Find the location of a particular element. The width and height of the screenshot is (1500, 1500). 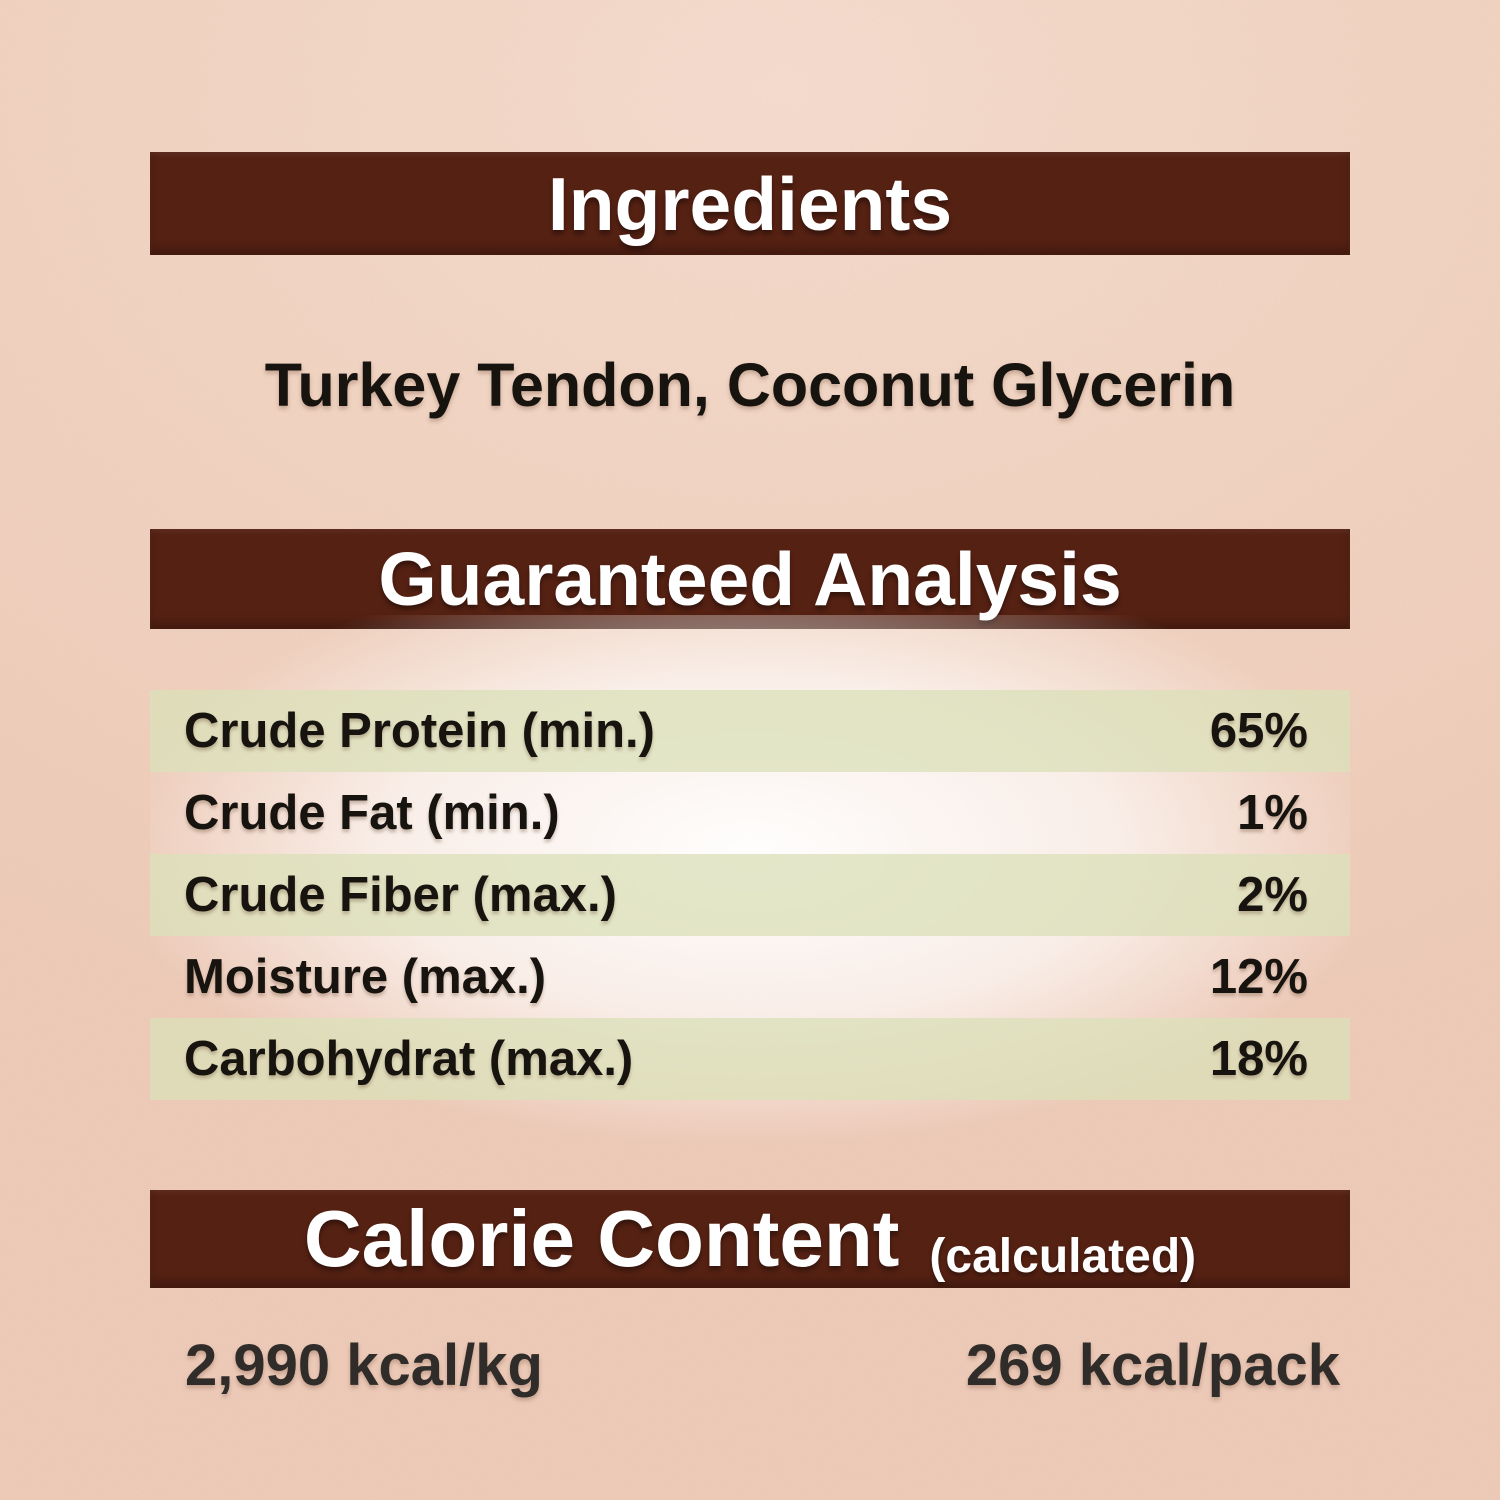

row-value: 2% is located at coordinates (1272, 895).